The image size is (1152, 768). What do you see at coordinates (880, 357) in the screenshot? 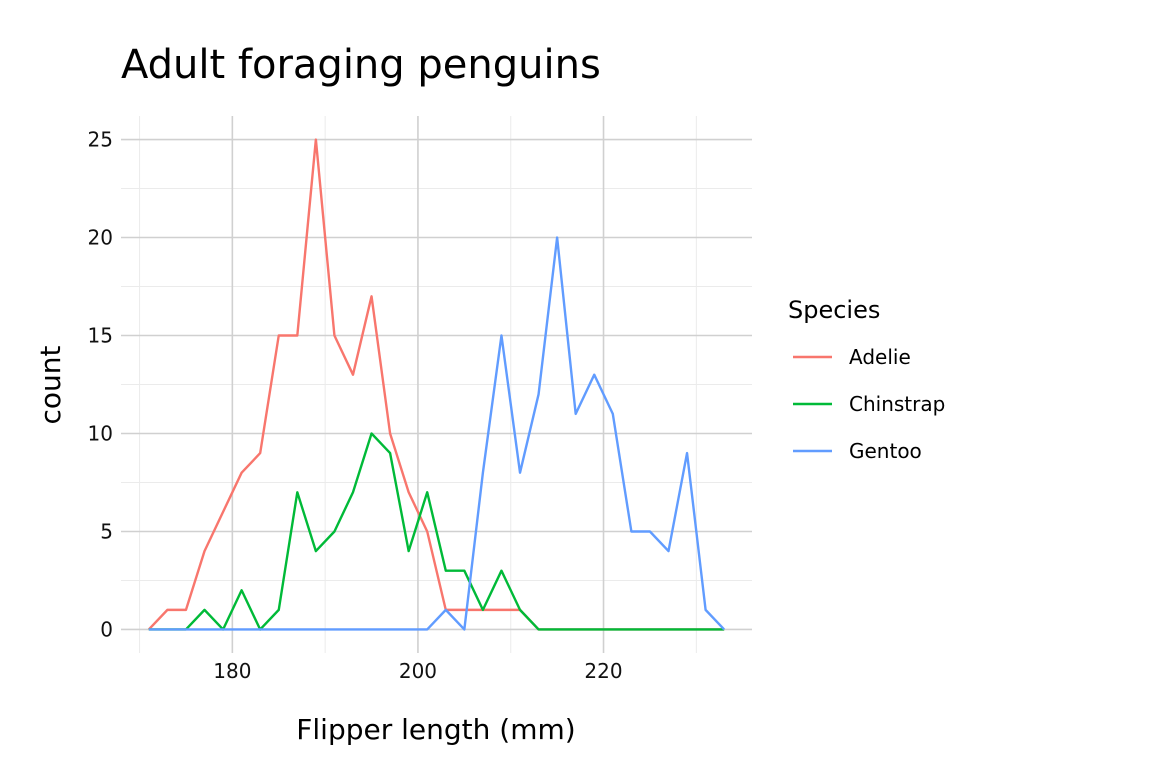
I see `legend-label-adelie: Adelie` at bounding box center [880, 357].